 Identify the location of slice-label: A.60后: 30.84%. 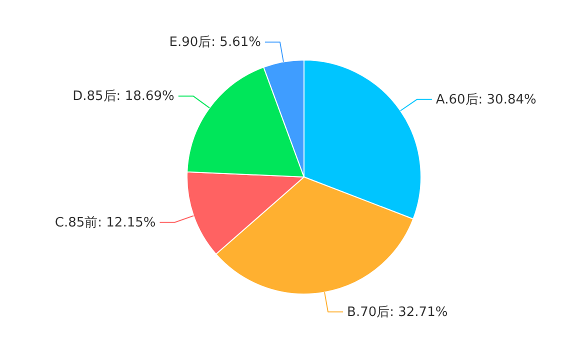
(486, 100).